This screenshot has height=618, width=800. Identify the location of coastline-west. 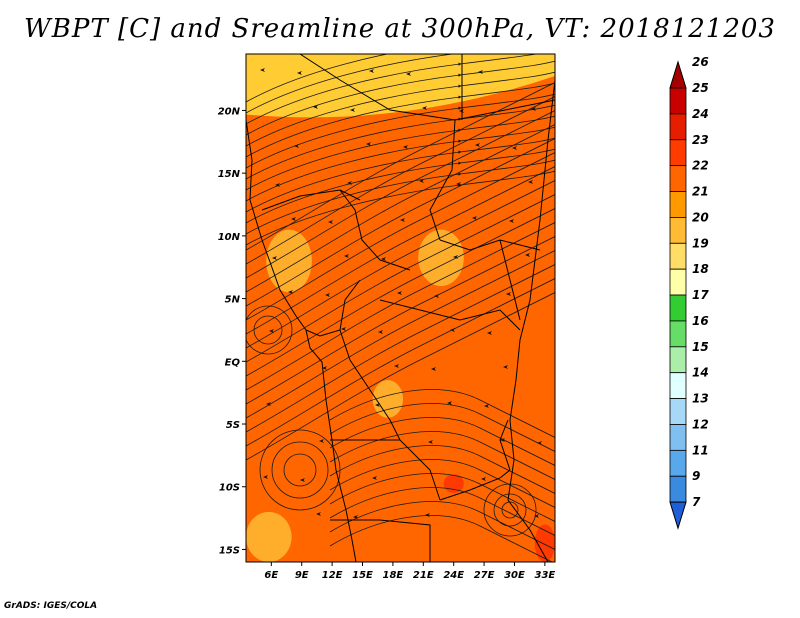
(301, 340).